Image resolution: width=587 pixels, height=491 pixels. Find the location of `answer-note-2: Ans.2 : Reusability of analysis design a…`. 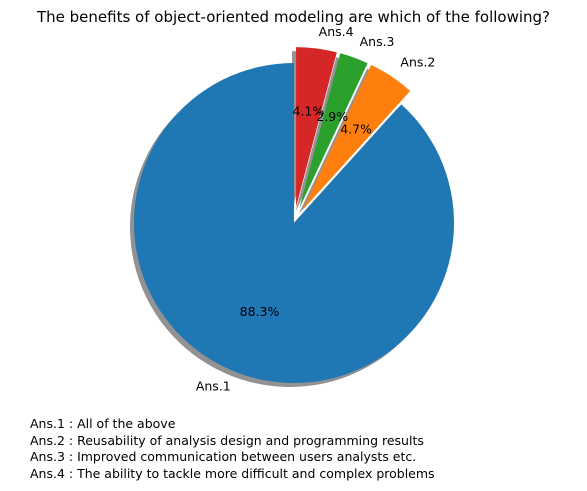

answer-note-2: Ans.2 : Reusability of analysis design a… is located at coordinates (227, 440).